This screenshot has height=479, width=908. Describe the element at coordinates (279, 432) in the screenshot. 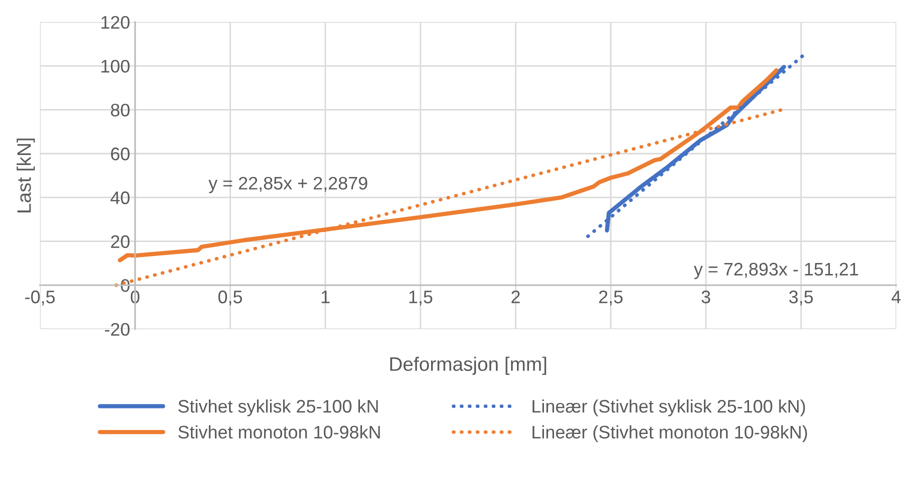

I see `legend-label: Stivhet monoton 10-98kN` at that location.